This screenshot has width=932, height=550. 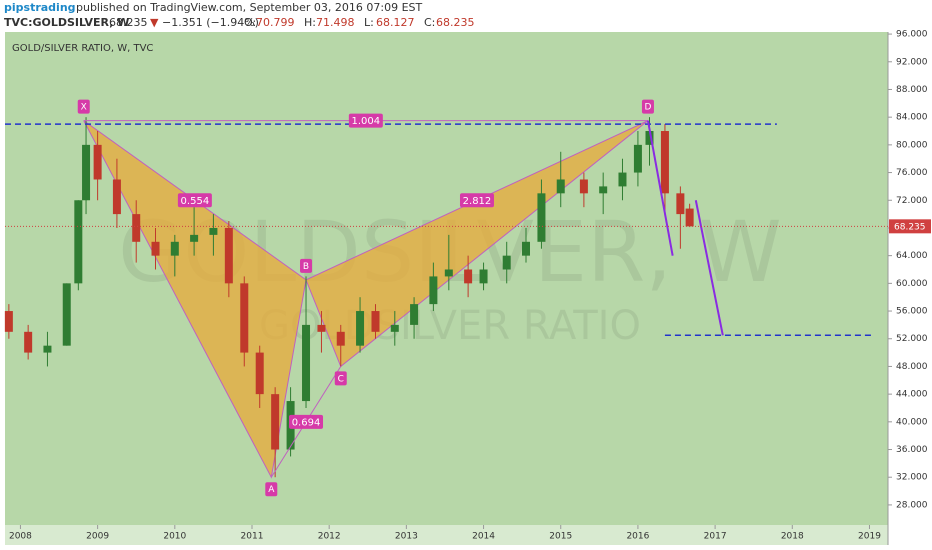 I want to click on x-tick-label: 2014, so click(x=483, y=537).